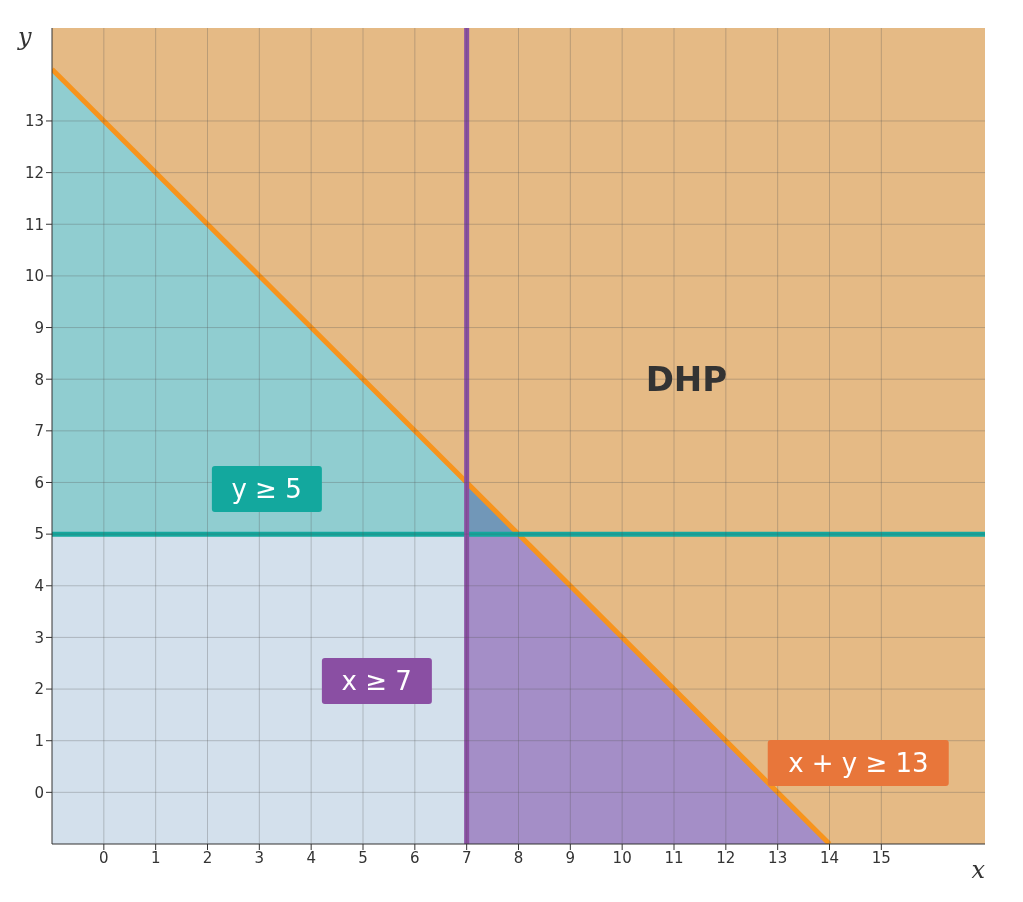 This screenshot has width=1023, height=902. I want to click on y-tick-label: 13, so click(34, 121).